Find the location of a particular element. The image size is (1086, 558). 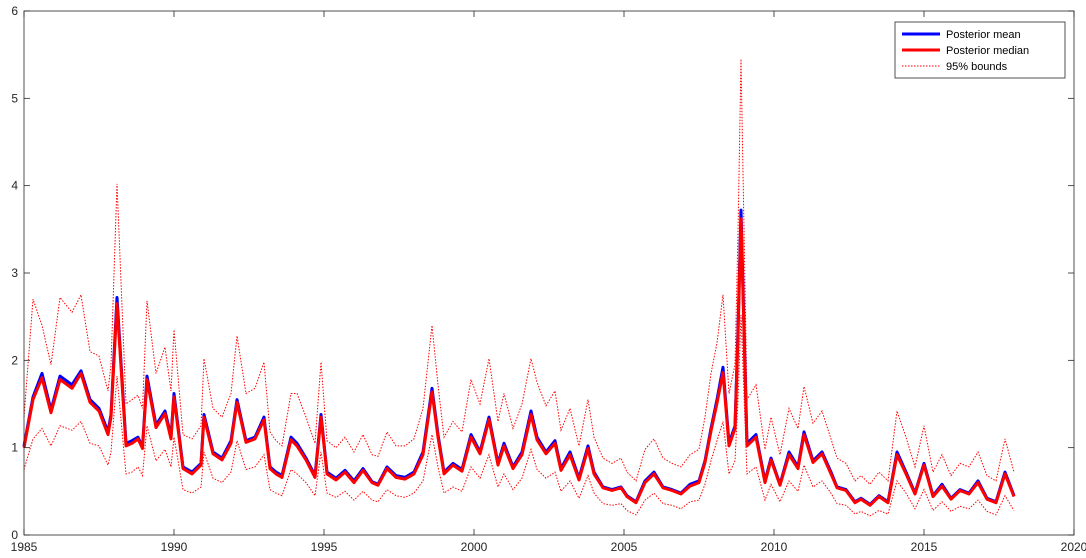

y-tick-label: 1 is located at coordinates (14, 448).